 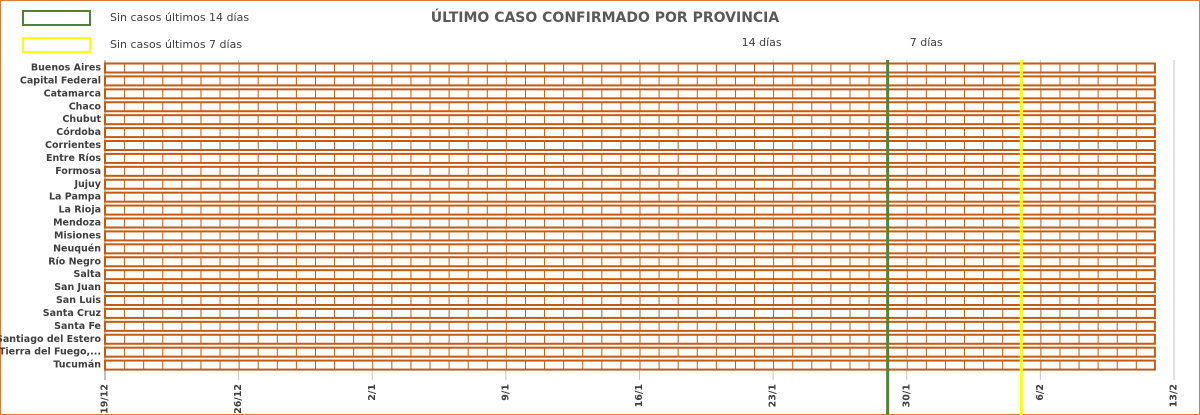 I want to click on y-tick-label: Neuquén, so click(x=77, y=248).